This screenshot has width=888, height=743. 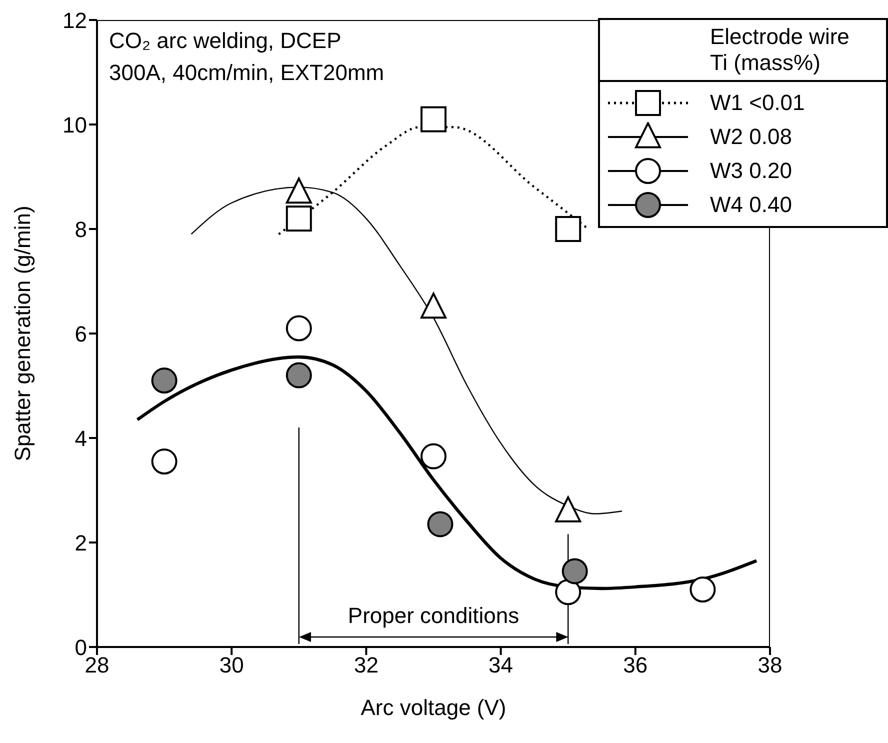 What do you see at coordinates (780, 50) in the screenshot?
I see `legend-title: Electrode wire Ti (mass%)` at bounding box center [780, 50].